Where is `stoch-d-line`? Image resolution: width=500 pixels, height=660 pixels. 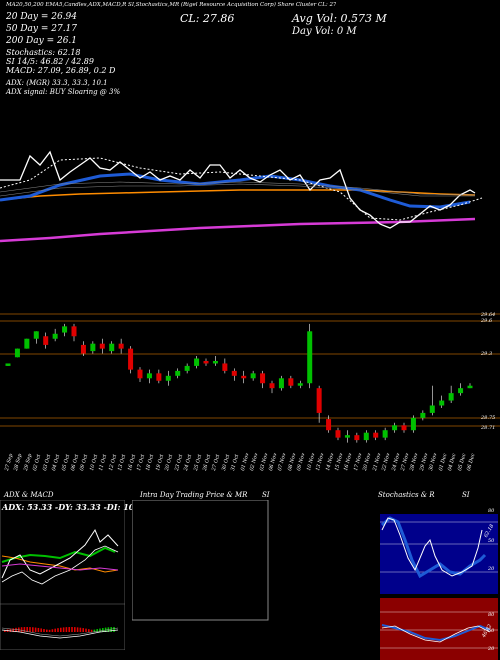
stoch-d-line is located at coordinates (432, 547).